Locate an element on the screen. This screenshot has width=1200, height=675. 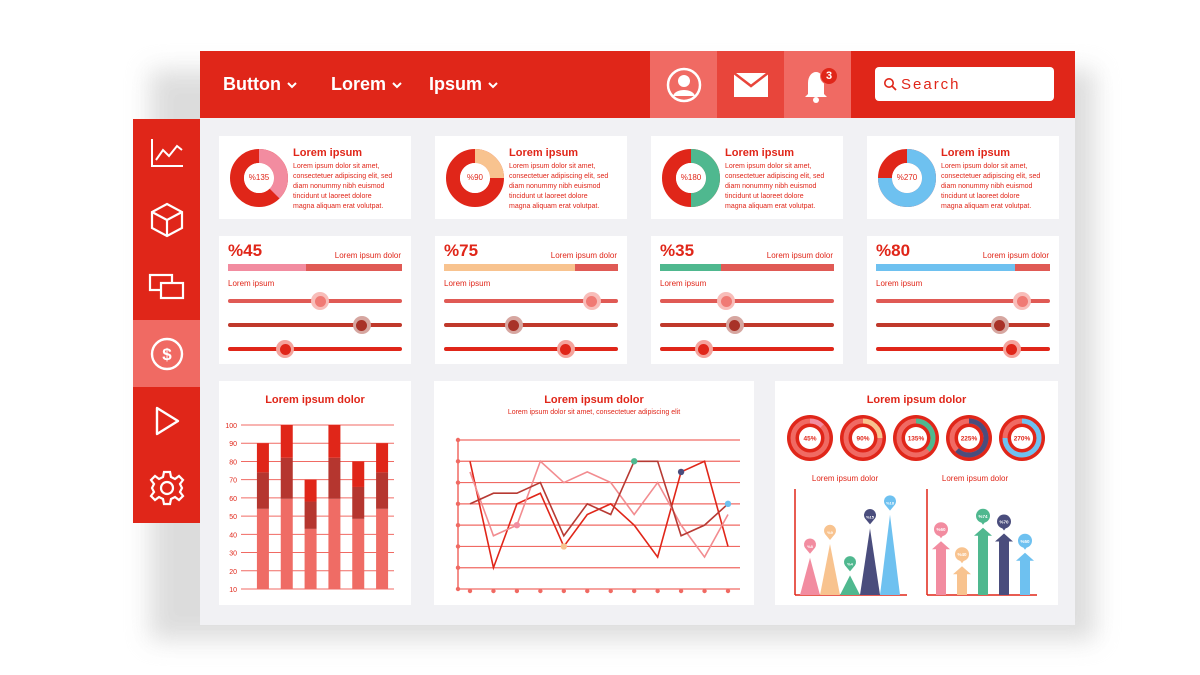
dollar-icon: $ is located at coordinates (166, 353).